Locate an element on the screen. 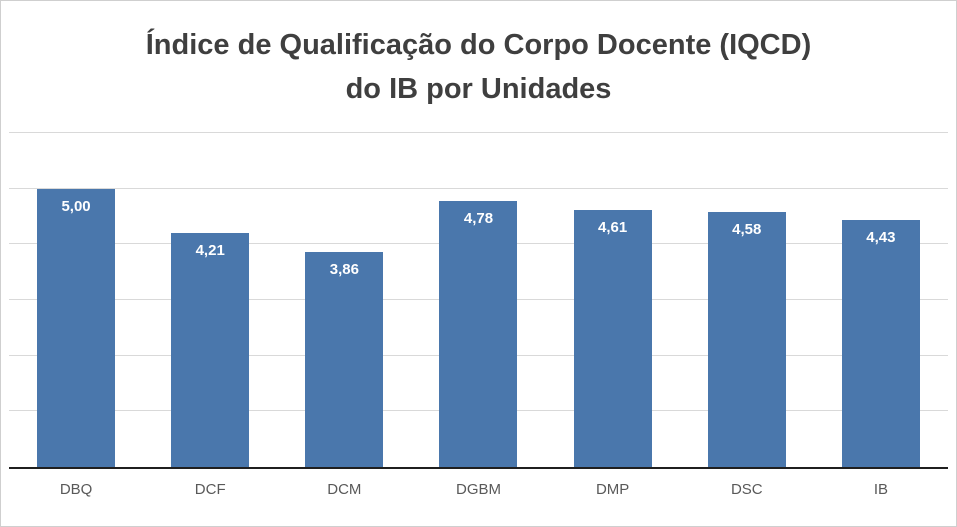  x-axis-label-dgbm: DGBM is located at coordinates (478, 489).